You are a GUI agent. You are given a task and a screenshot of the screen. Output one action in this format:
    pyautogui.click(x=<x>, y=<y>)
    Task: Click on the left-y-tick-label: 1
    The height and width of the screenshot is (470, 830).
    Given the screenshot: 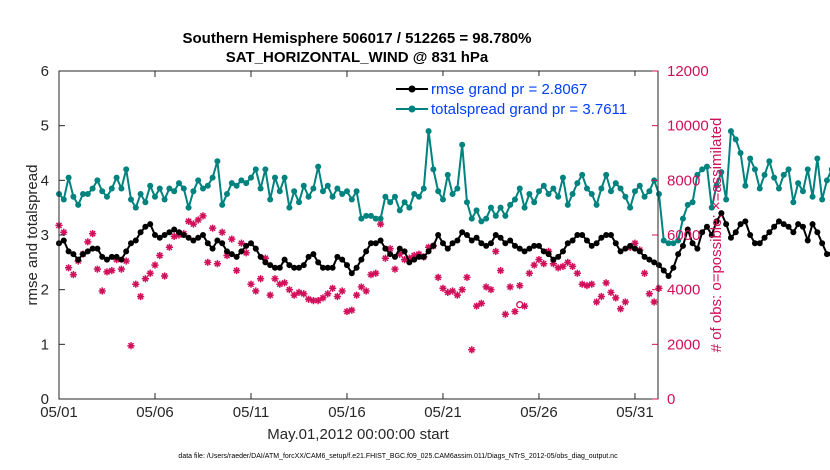 What is the action you would take?
    pyautogui.click(x=45, y=344)
    